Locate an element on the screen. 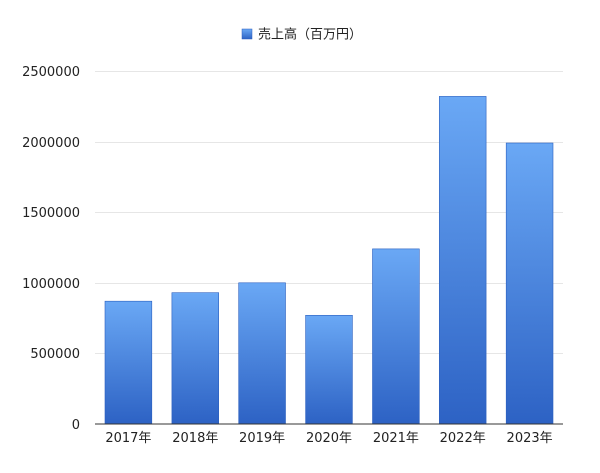 Image resolution: width=600 pixels, height=473 pixels. y-axis-tick-labels: 0 500000 1000000 1500000 2000000 2500000 is located at coordinates (51, 249).